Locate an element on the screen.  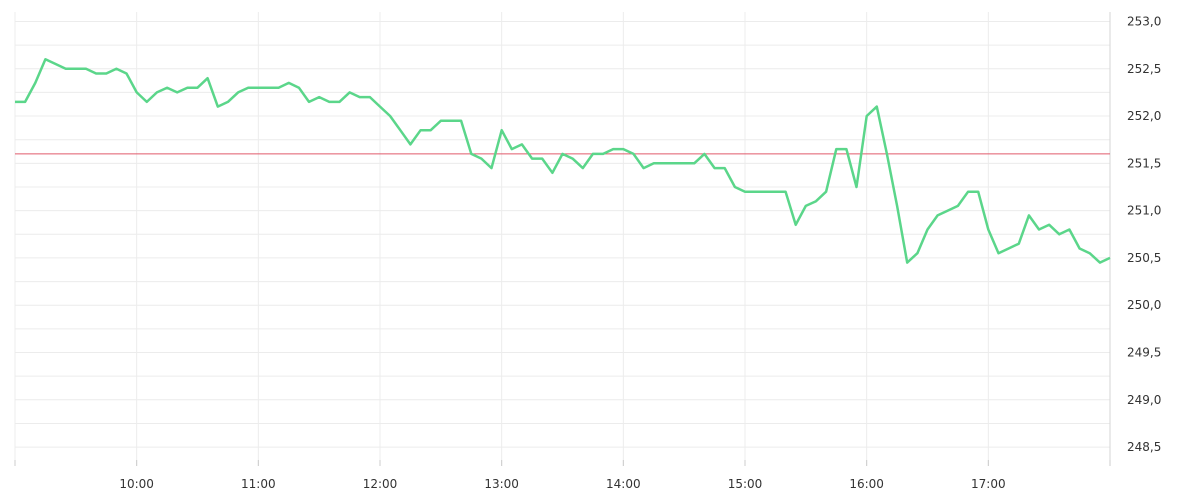
y-tick-label: 250,0 is located at coordinates (1144, 305).